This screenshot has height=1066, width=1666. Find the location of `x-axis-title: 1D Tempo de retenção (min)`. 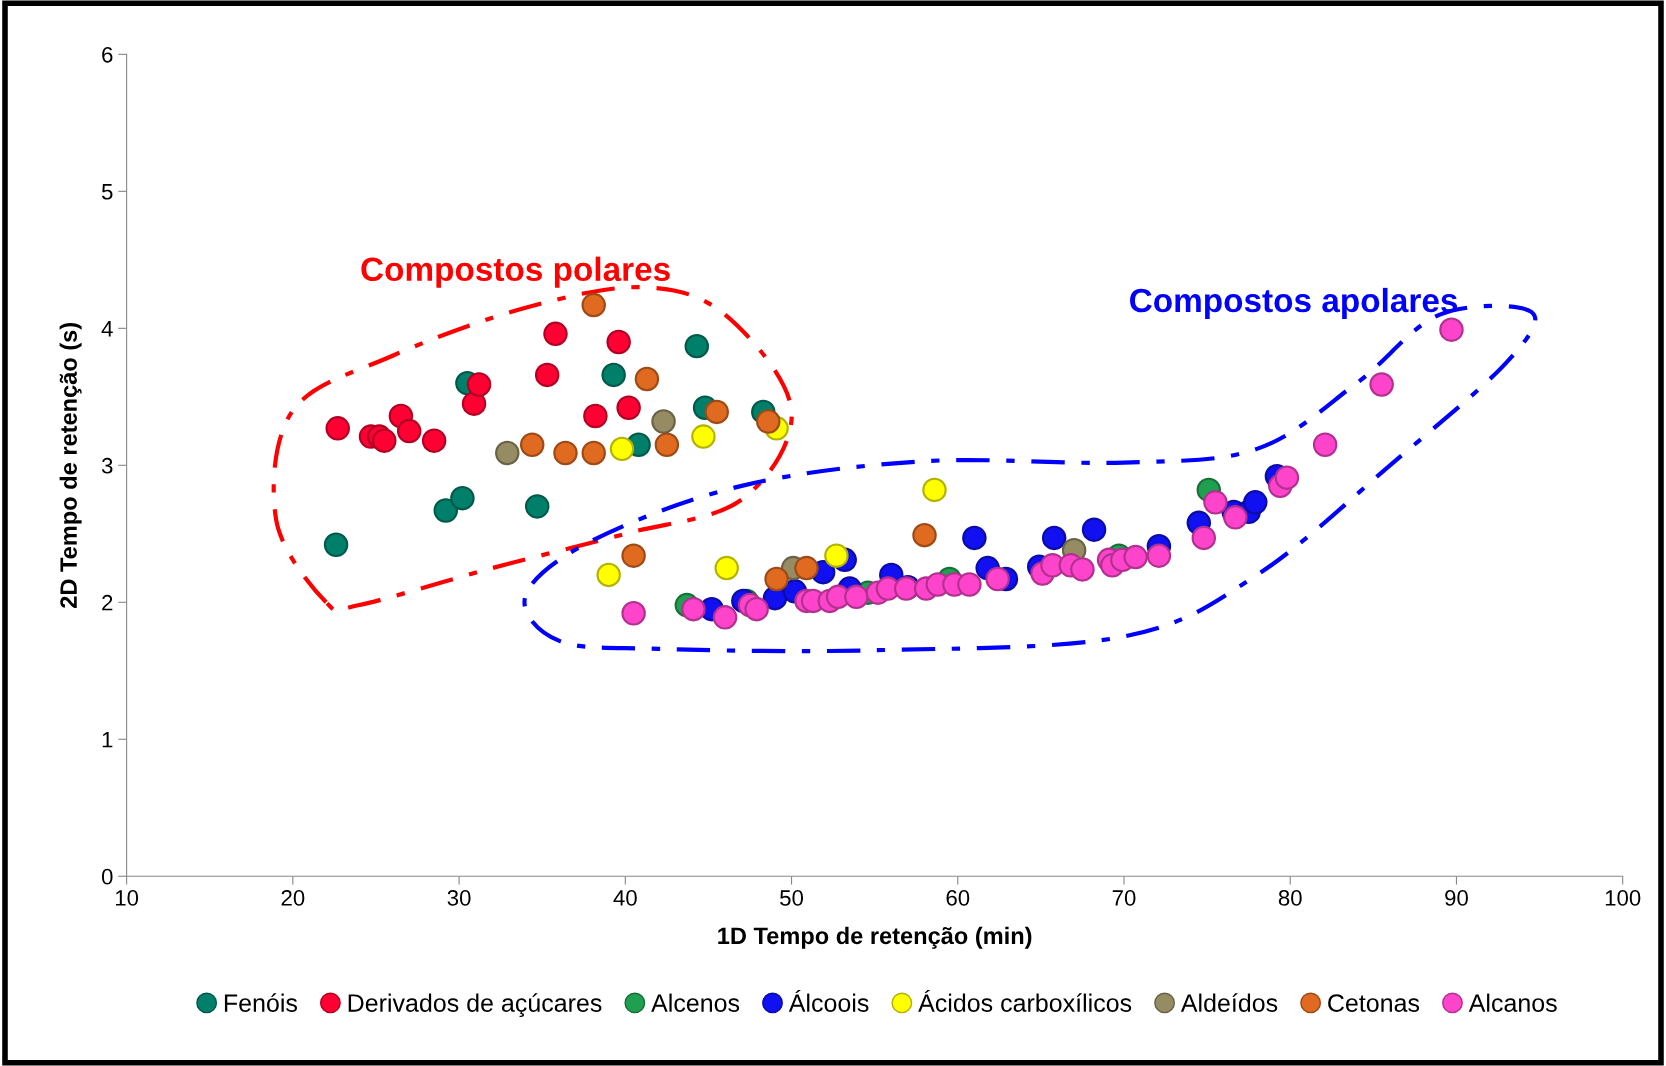

x-axis-title: 1D Tempo de retenção (min) is located at coordinates (875, 937).